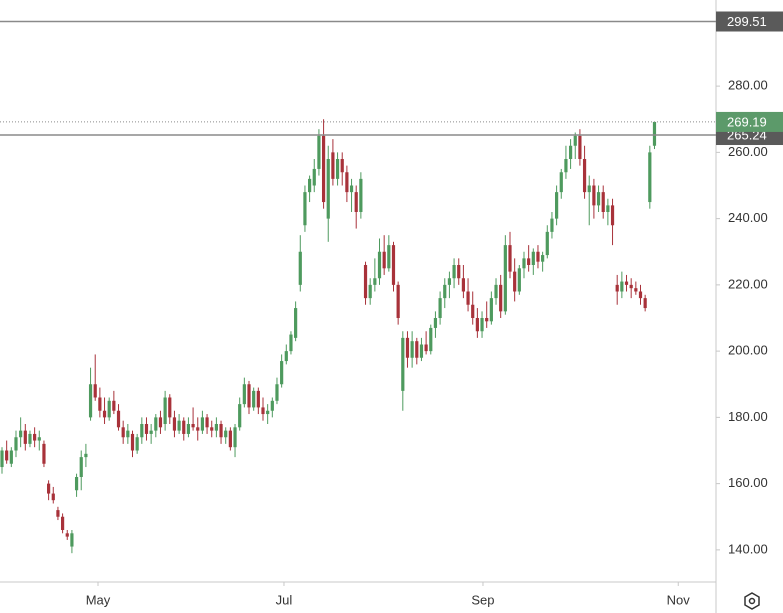  I want to click on y-tick-label: 240.00, so click(748, 217).